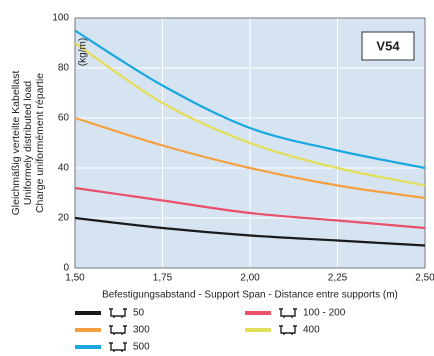  Describe the element at coordinates (338, 278) in the screenshot. I see `x-tick-label: 2,25` at that location.